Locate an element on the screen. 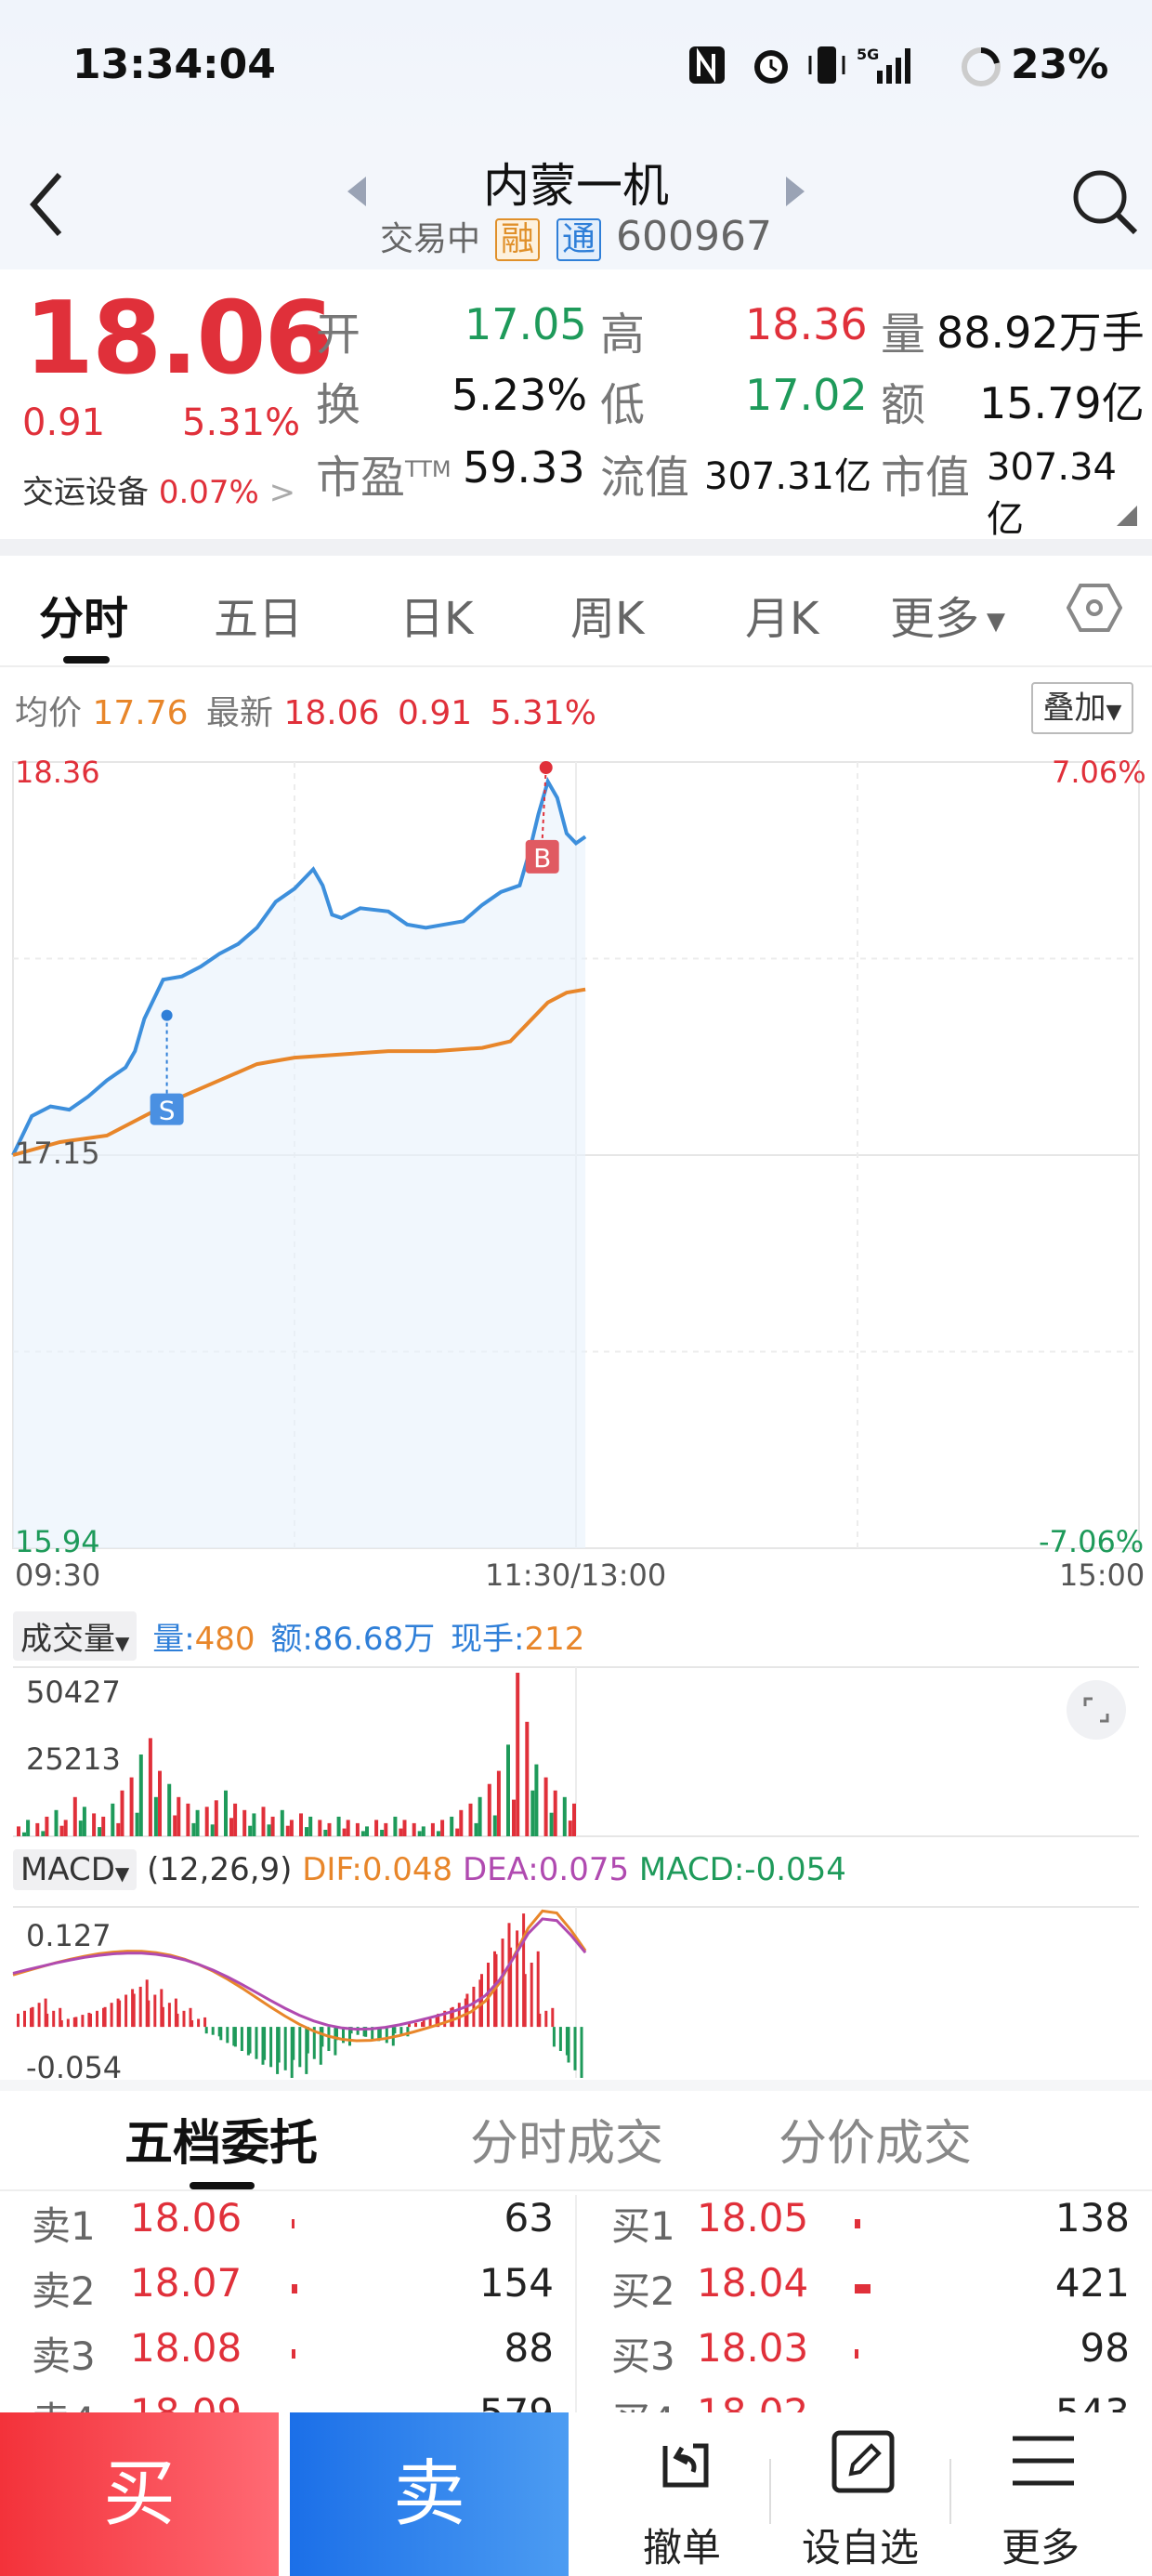  tab-price-trades: 分价成交 is located at coordinates (876, 2144).